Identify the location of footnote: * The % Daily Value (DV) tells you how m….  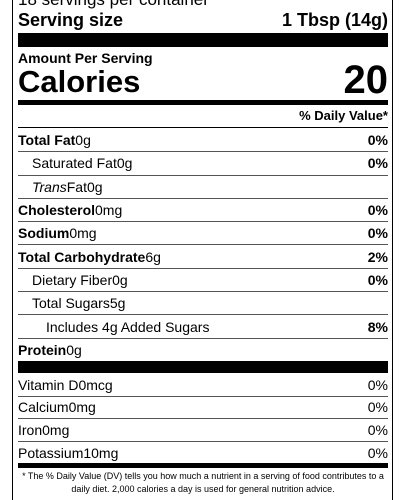
(203, 482).